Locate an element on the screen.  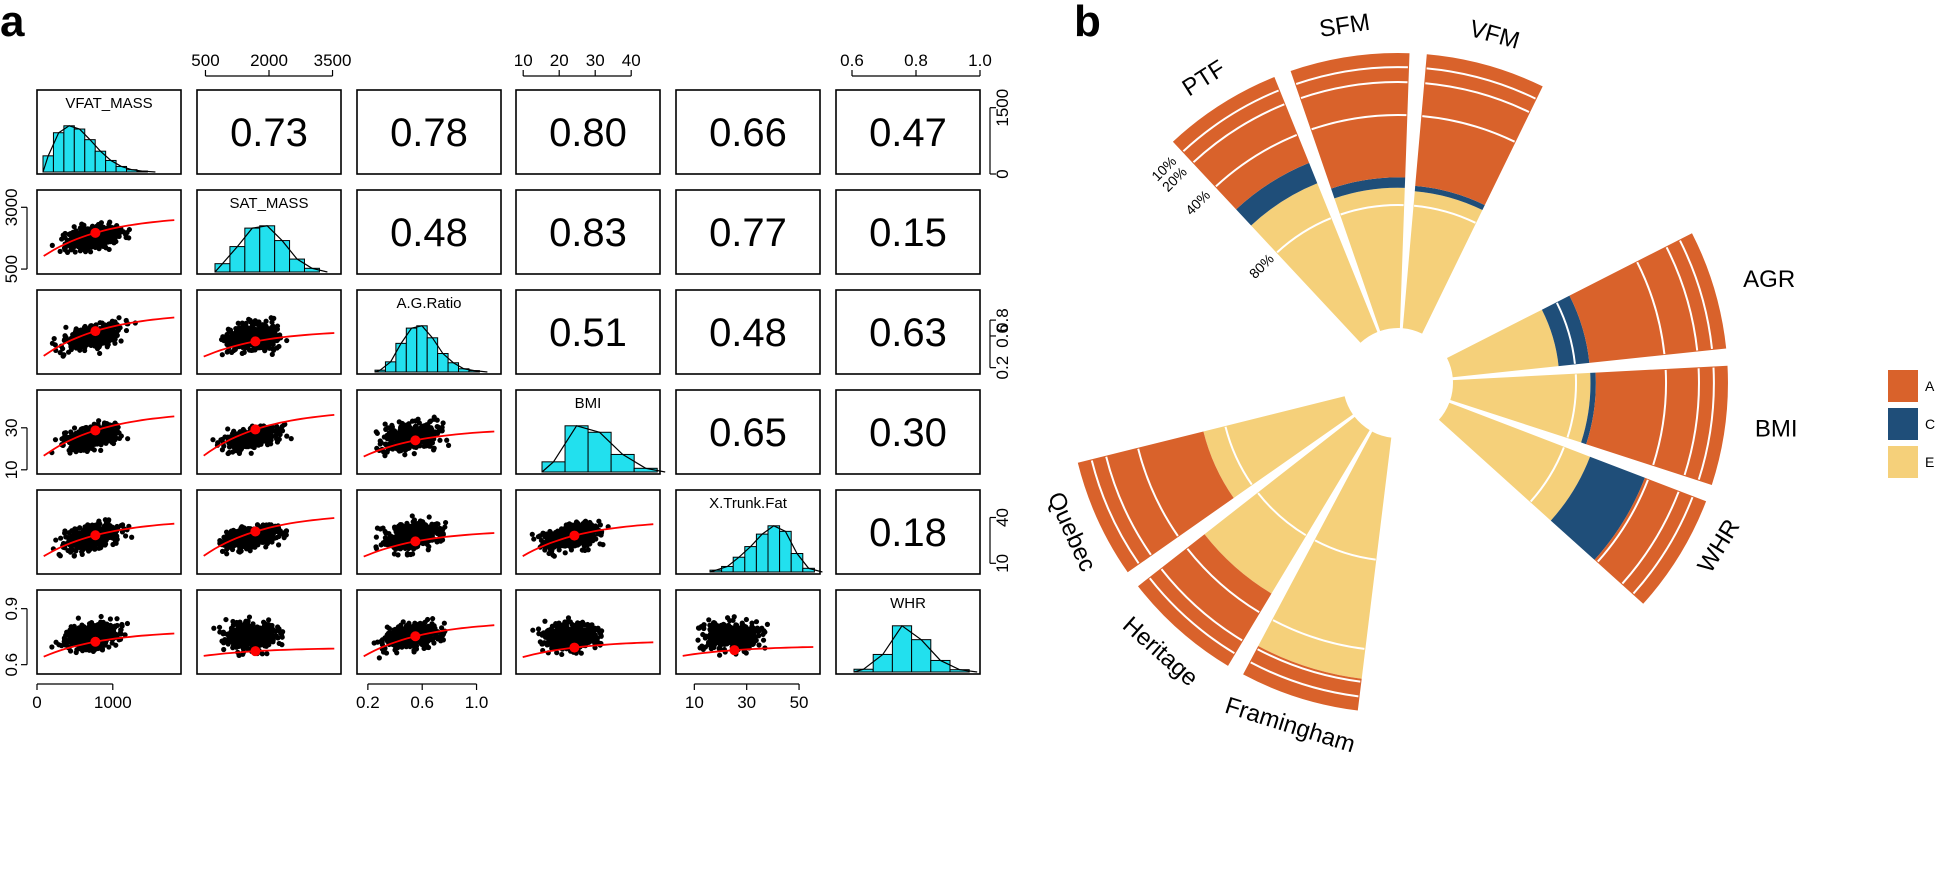
cell-4-4: X.Trunk.Fat is located at coordinates (749, 532).